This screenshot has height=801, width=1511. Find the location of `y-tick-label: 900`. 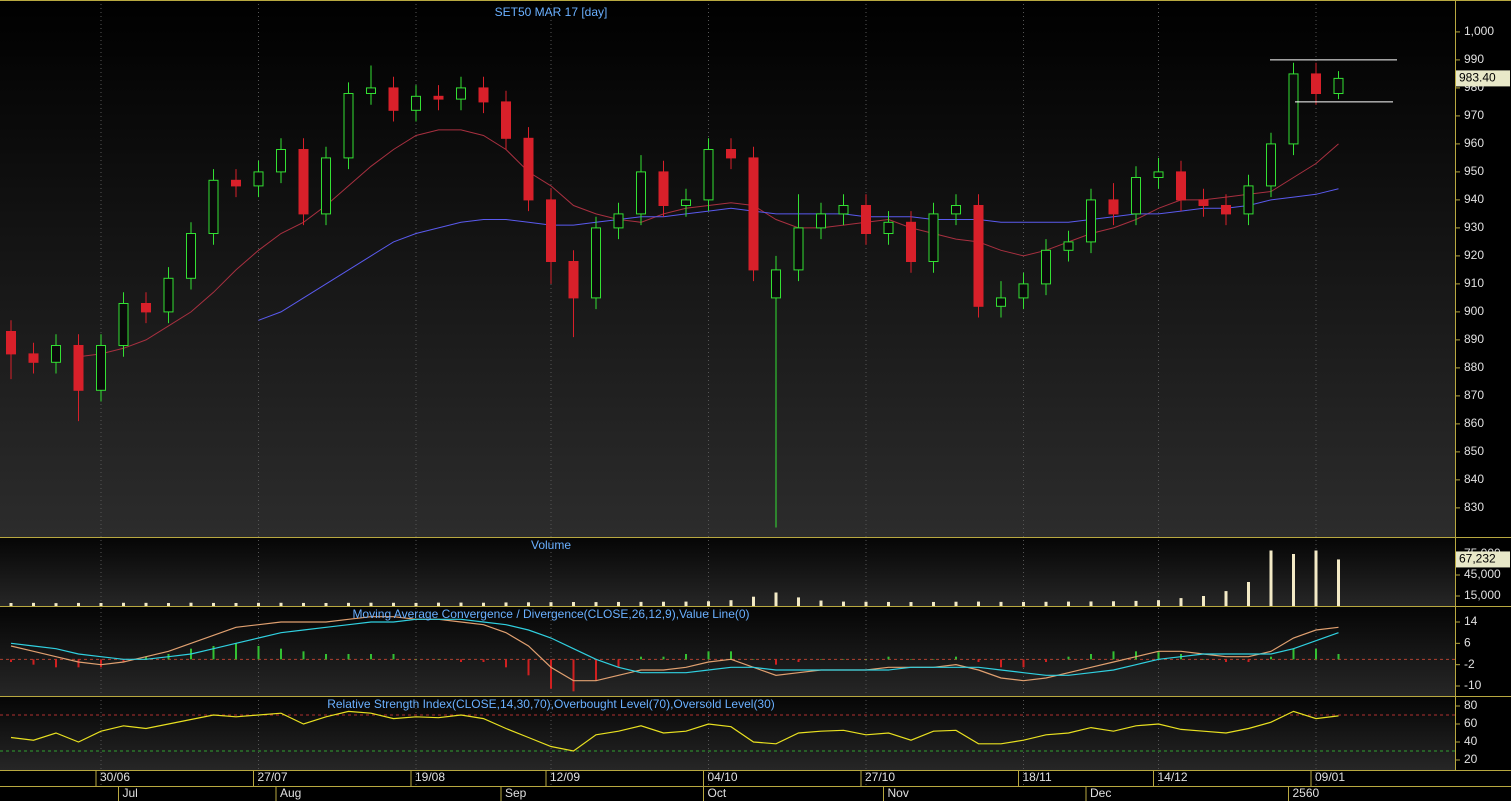

y-tick-label: 900 is located at coordinates (1474, 311).